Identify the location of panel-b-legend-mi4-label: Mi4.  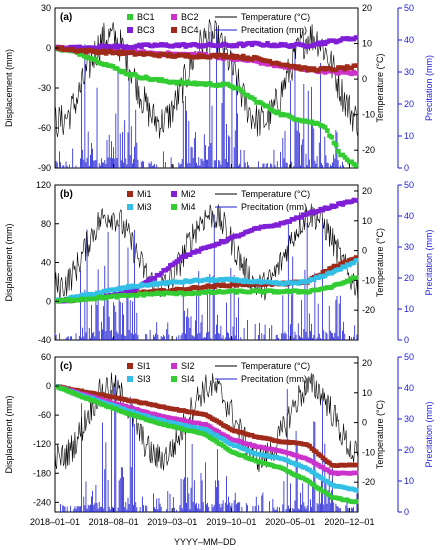
(188, 207).